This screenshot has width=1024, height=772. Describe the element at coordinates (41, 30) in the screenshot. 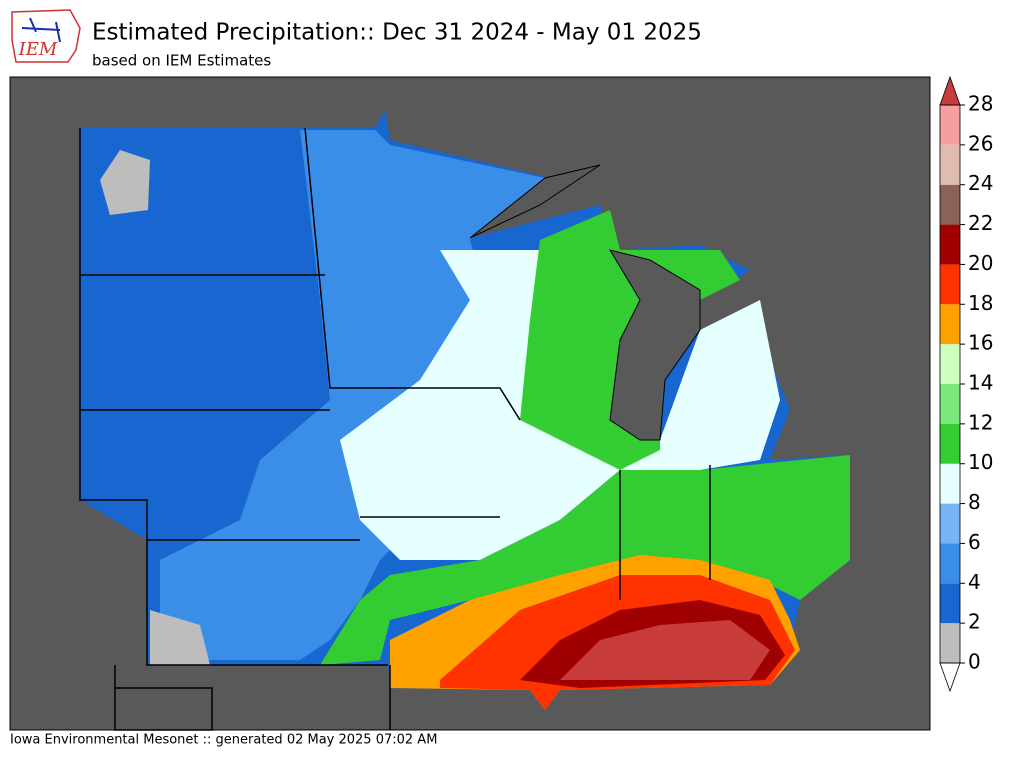

I see `logo-icon` at that location.